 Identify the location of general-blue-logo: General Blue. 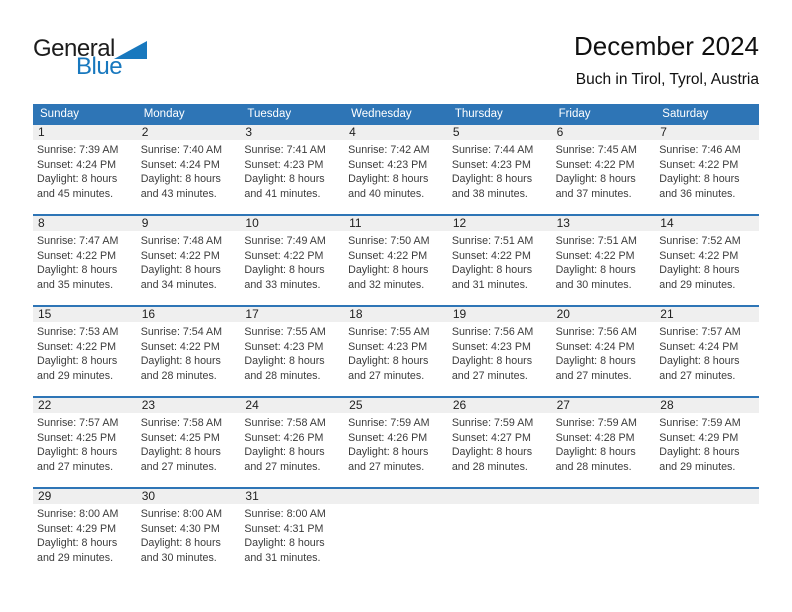
(90, 57).